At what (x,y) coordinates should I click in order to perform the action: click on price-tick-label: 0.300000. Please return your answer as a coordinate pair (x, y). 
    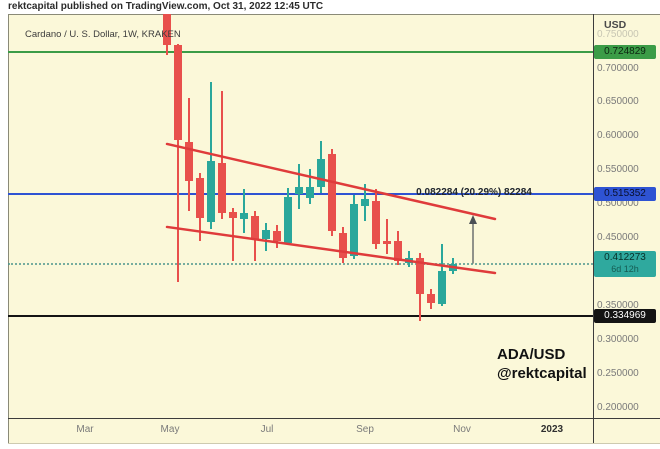
    Looking at the image, I should click on (618, 339).